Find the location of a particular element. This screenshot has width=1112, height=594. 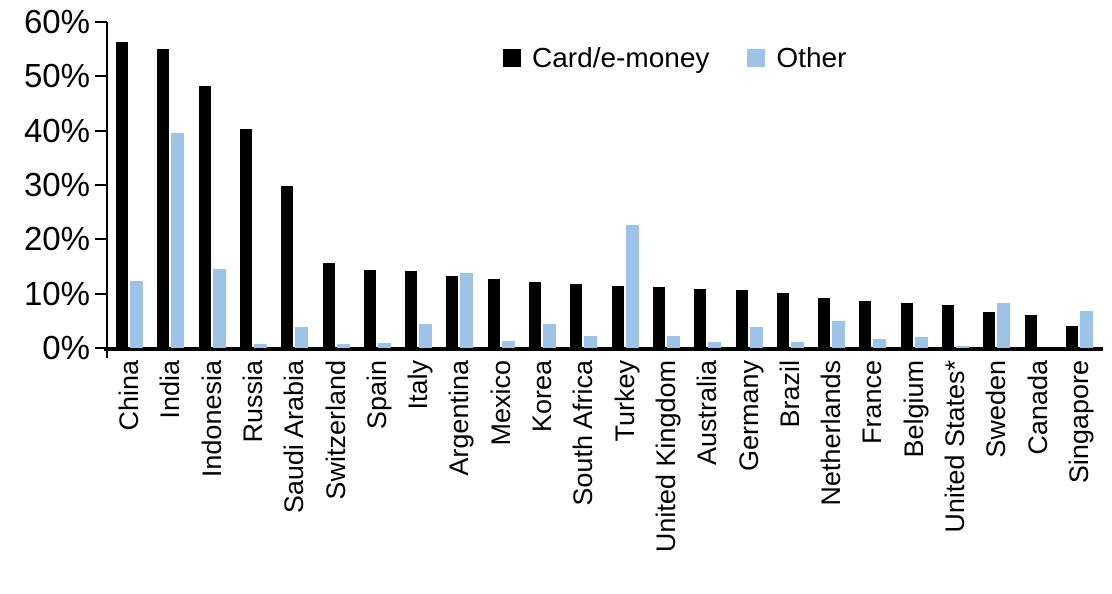

legend-swatch-card-e-money is located at coordinates (512, 58).